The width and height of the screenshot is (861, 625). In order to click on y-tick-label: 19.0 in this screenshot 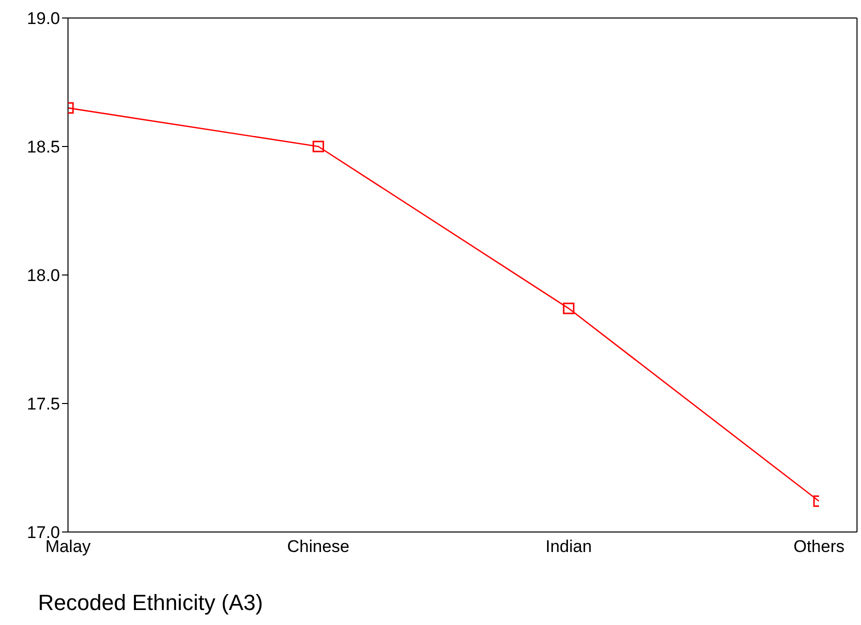, I will do `click(43, 18)`.